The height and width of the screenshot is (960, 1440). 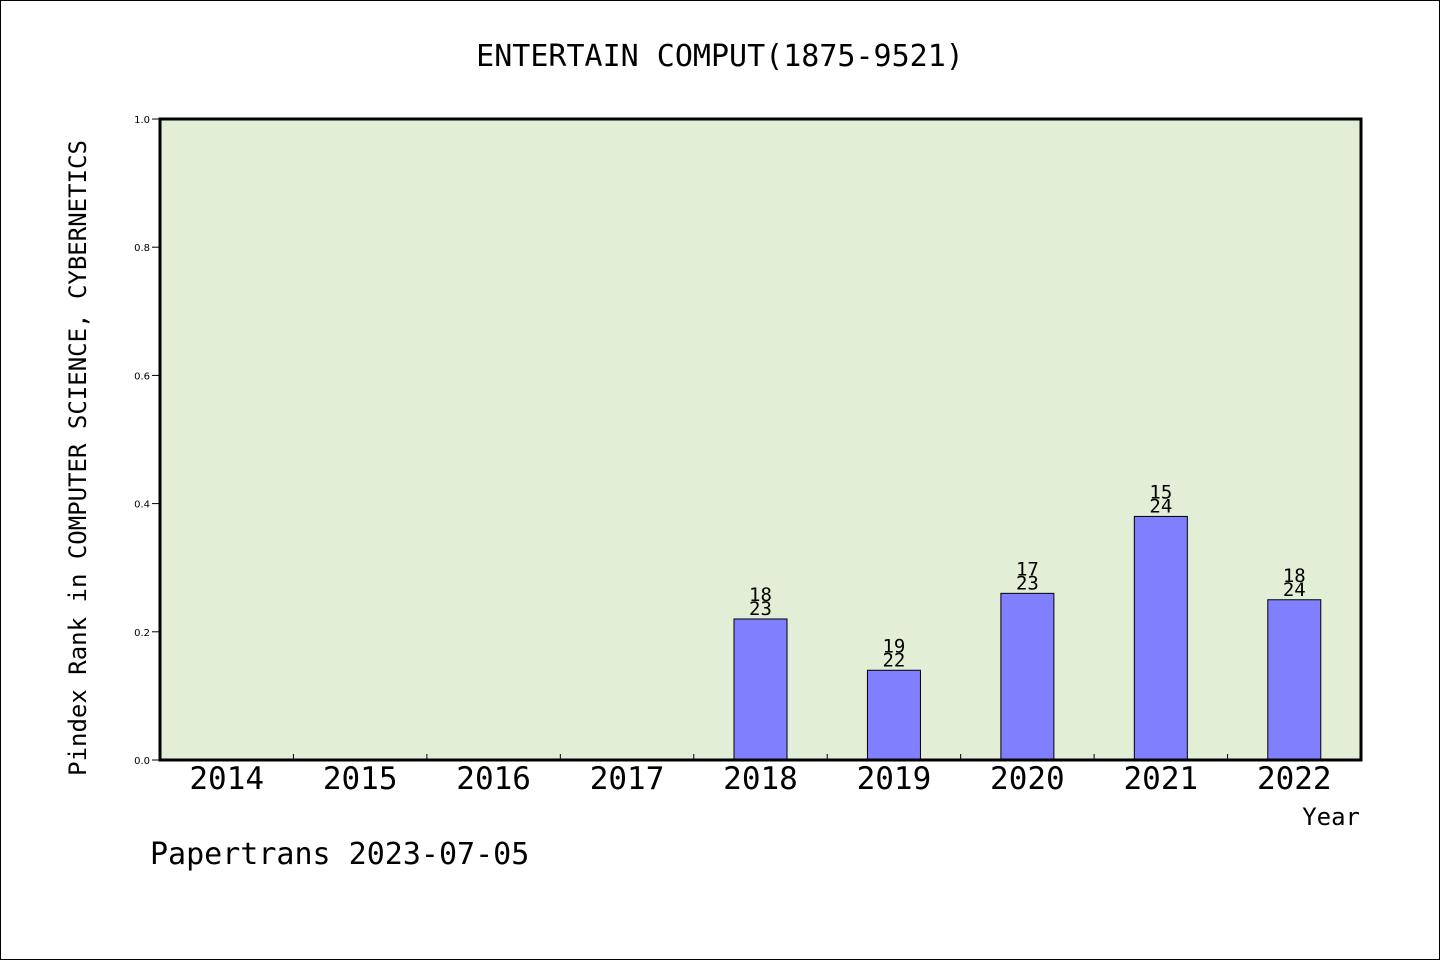 I want to click on bars-group, so click(x=1027, y=638).